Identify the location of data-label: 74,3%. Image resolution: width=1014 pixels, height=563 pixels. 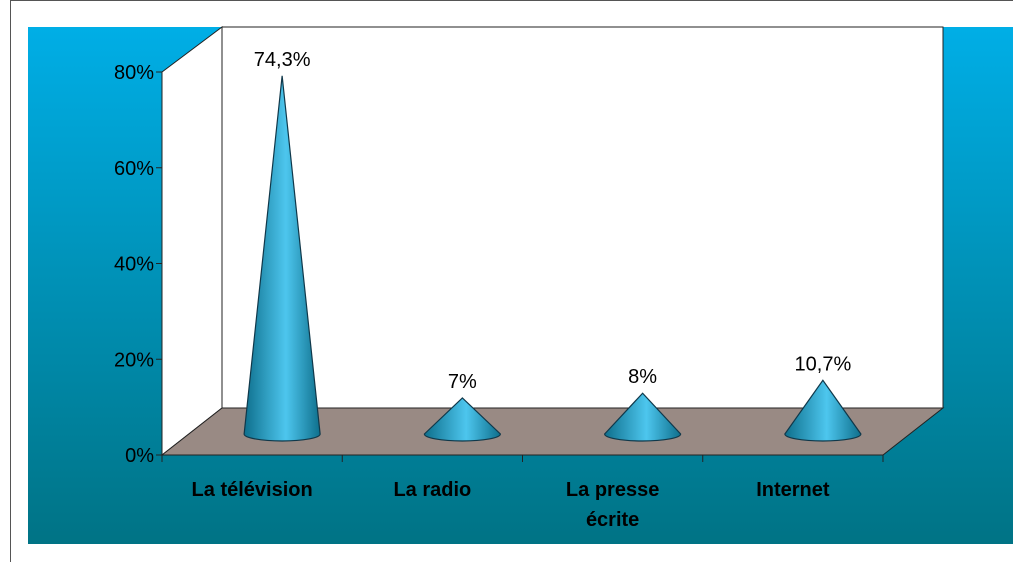
(282, 60).